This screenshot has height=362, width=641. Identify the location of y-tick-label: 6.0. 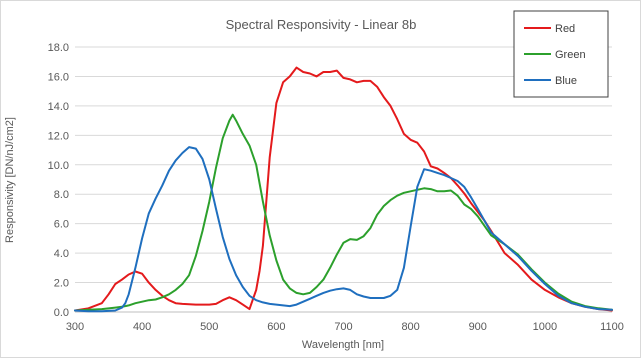
(61, 225).